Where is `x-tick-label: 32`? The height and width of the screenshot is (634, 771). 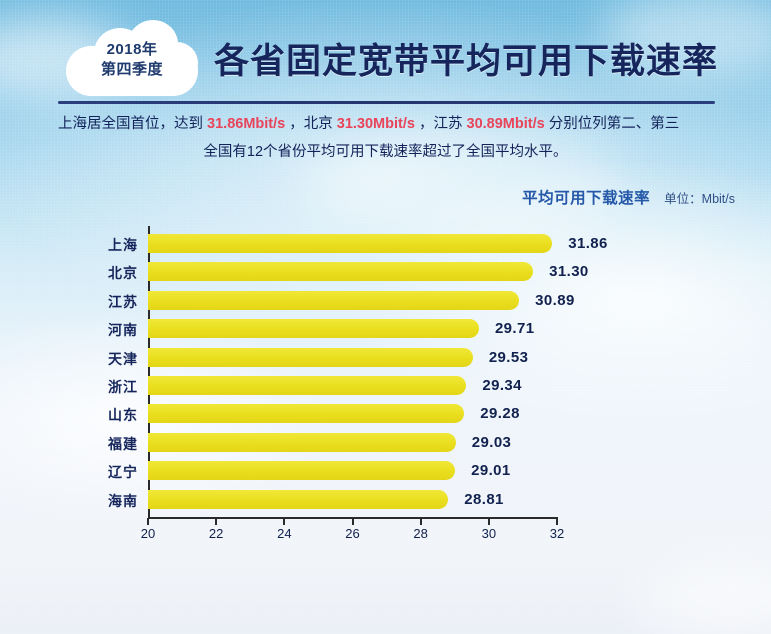
x-tick-label: 32 is located at coordinates (557, 533).